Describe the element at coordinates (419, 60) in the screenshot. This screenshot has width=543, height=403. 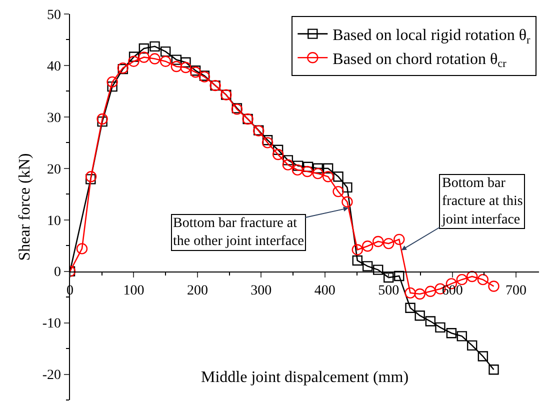
I see `legend-label: Based on chord rotation θ$_{cr}$` at that location.